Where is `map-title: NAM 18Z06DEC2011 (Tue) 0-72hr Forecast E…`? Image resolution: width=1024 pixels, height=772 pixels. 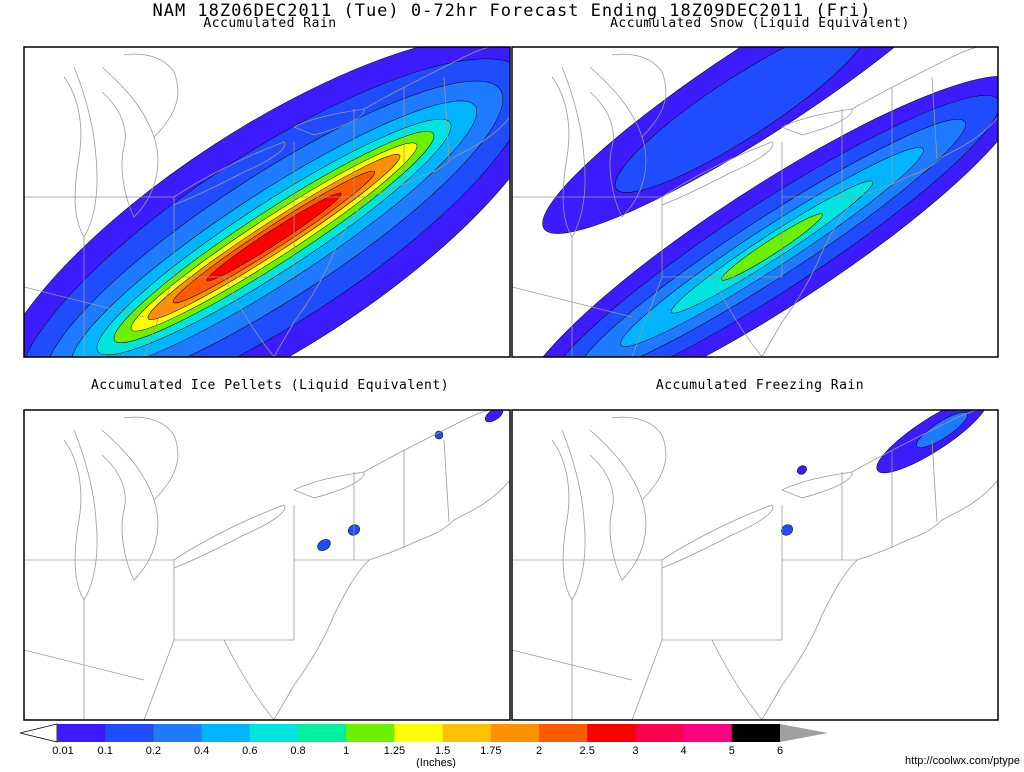 map-title: NAM 18Z06DEC2011 (Tue) 0-72hr Forecast E… is located at coordinates (511, 11).